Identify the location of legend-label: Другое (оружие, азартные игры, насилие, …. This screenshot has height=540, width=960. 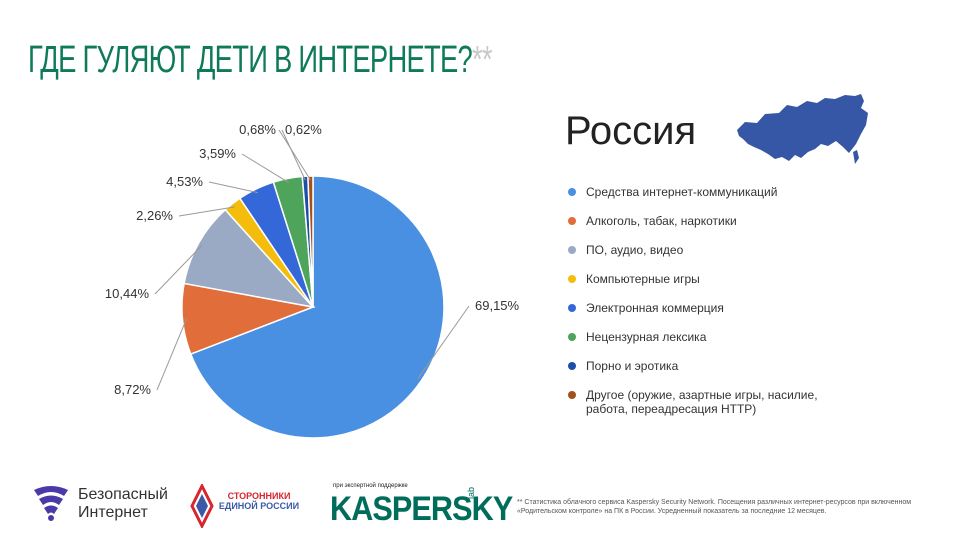
(702, 402).